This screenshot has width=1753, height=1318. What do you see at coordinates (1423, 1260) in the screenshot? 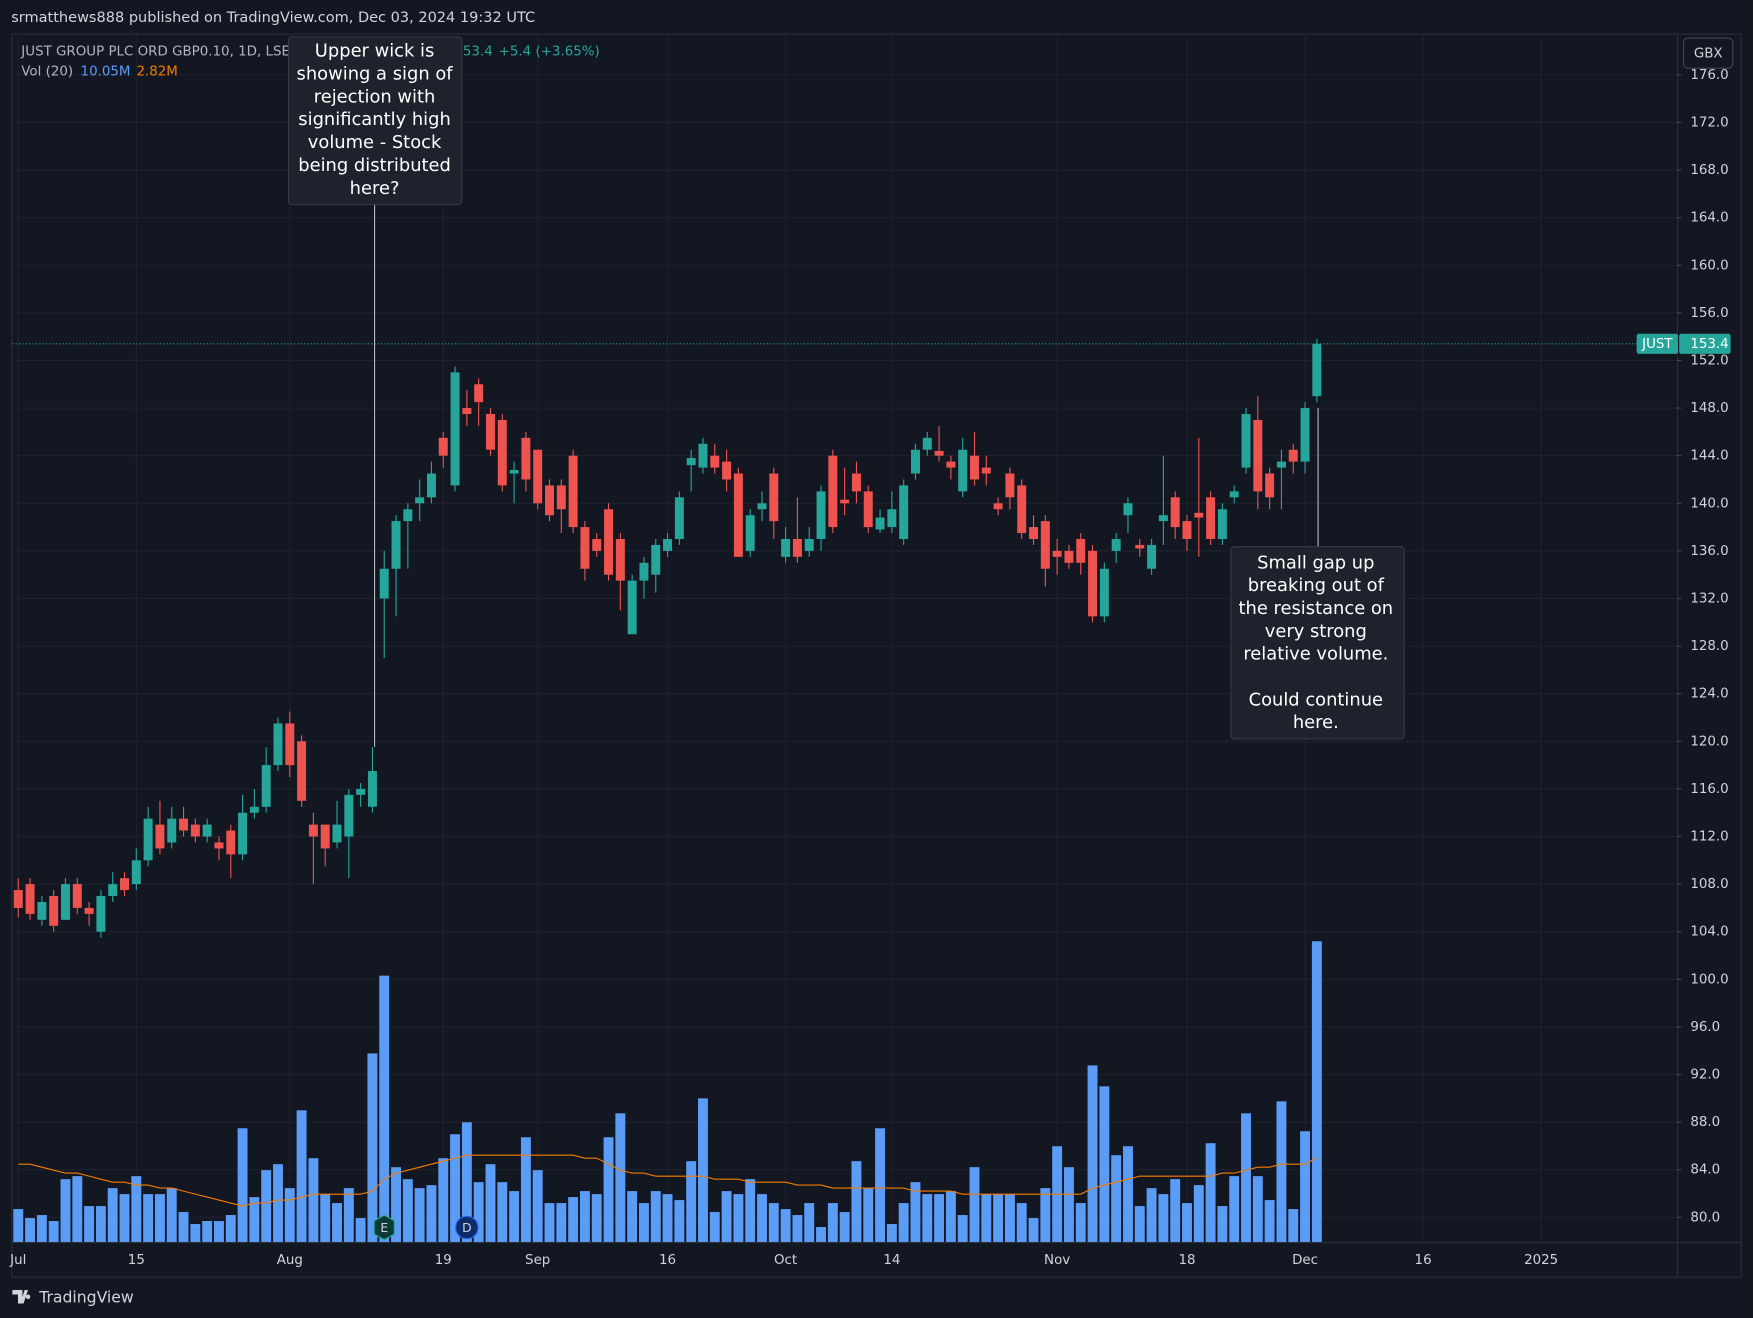
I see `x-tick-label: 16` at bounding box center [1423, 1260].